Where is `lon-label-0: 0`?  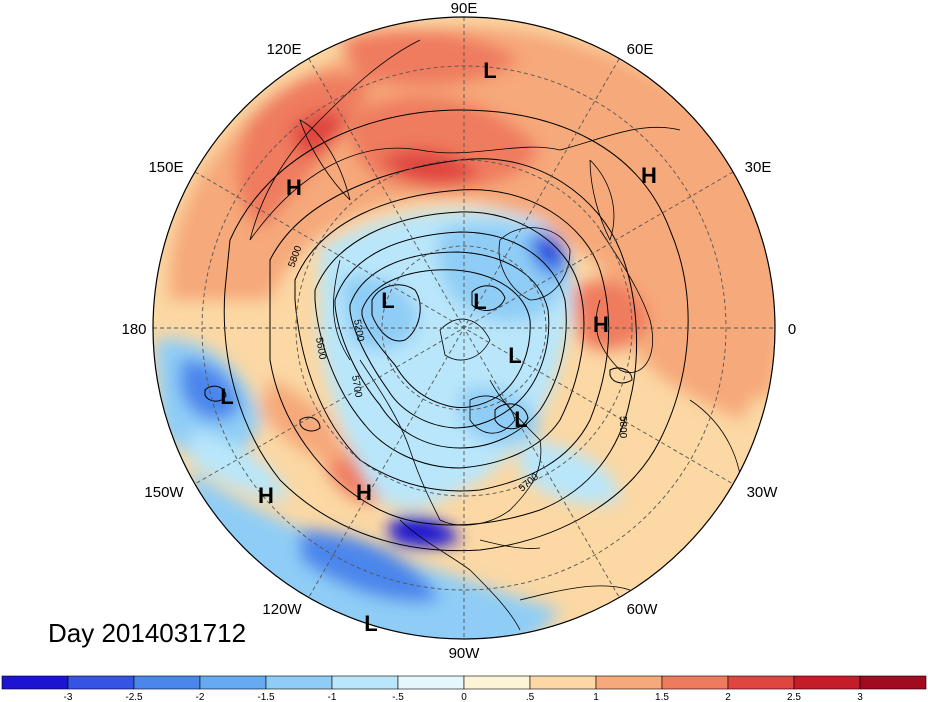
lon-label-0: 0 is located at coordinates (792, 329).